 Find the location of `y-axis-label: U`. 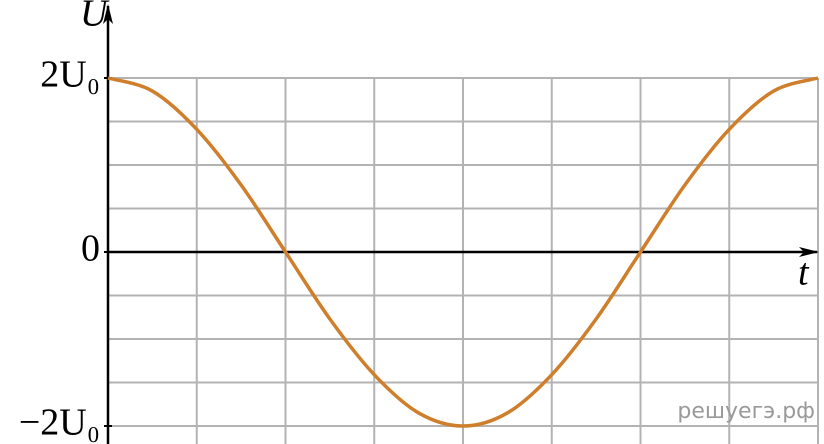

y-axis-label: U is located at coordinates (95, 17).